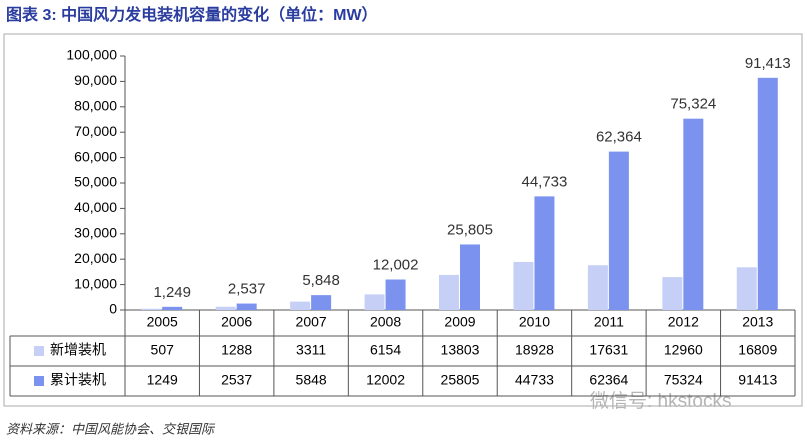 The width and height of the screenshot is (807, 446). Describe the element at coordinates (172, 292) in the screenshot. I see `data-label: 1,249` at that location.